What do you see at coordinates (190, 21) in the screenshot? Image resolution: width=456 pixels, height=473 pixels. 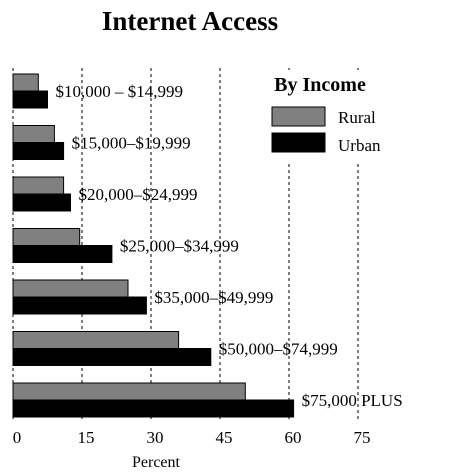 I see `chart-title: Internet Access` at bounding box center [190, 21].